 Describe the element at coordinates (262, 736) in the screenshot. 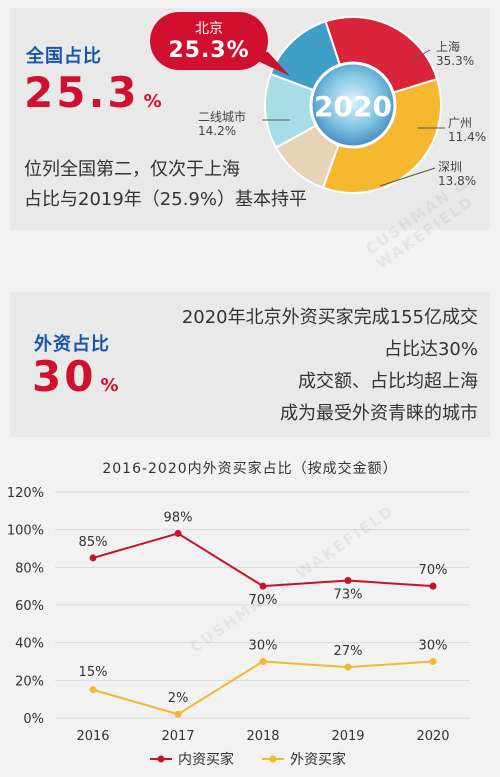

I see `x-tick-label: 2018` at that location.